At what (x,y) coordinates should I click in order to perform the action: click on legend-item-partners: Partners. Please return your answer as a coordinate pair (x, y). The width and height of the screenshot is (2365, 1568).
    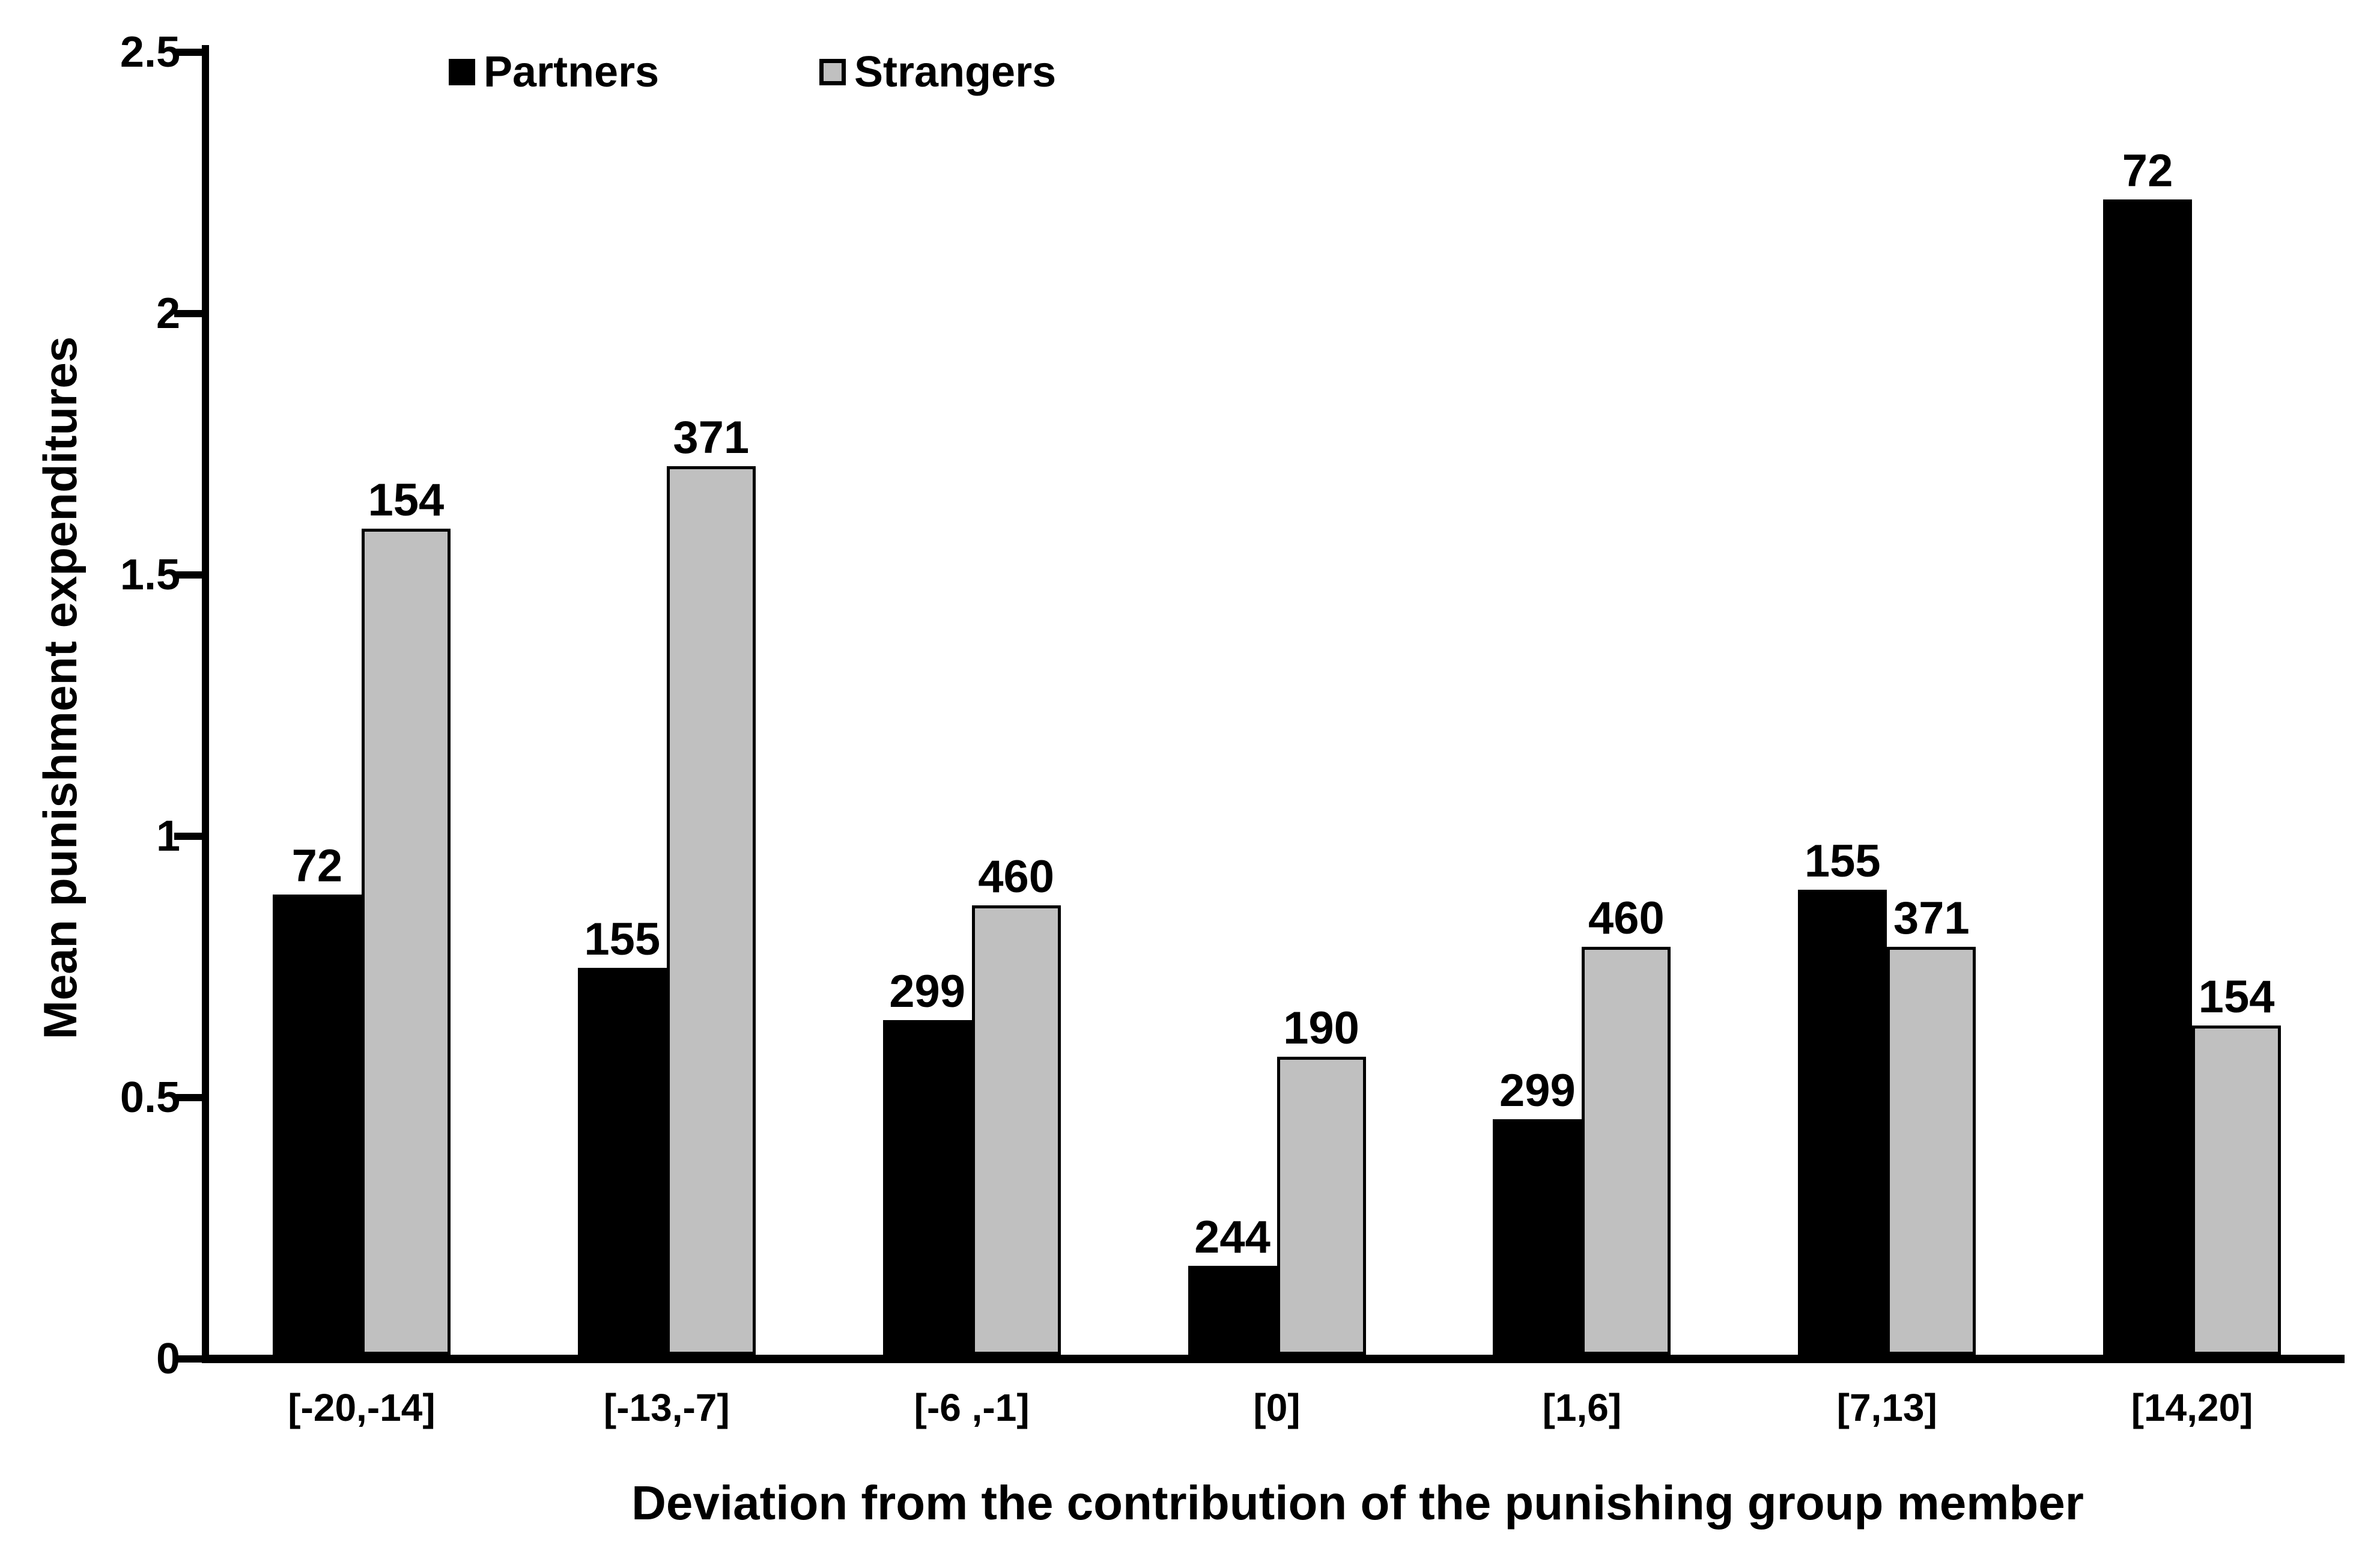
    Looking at the image, I should click on (554, 72).